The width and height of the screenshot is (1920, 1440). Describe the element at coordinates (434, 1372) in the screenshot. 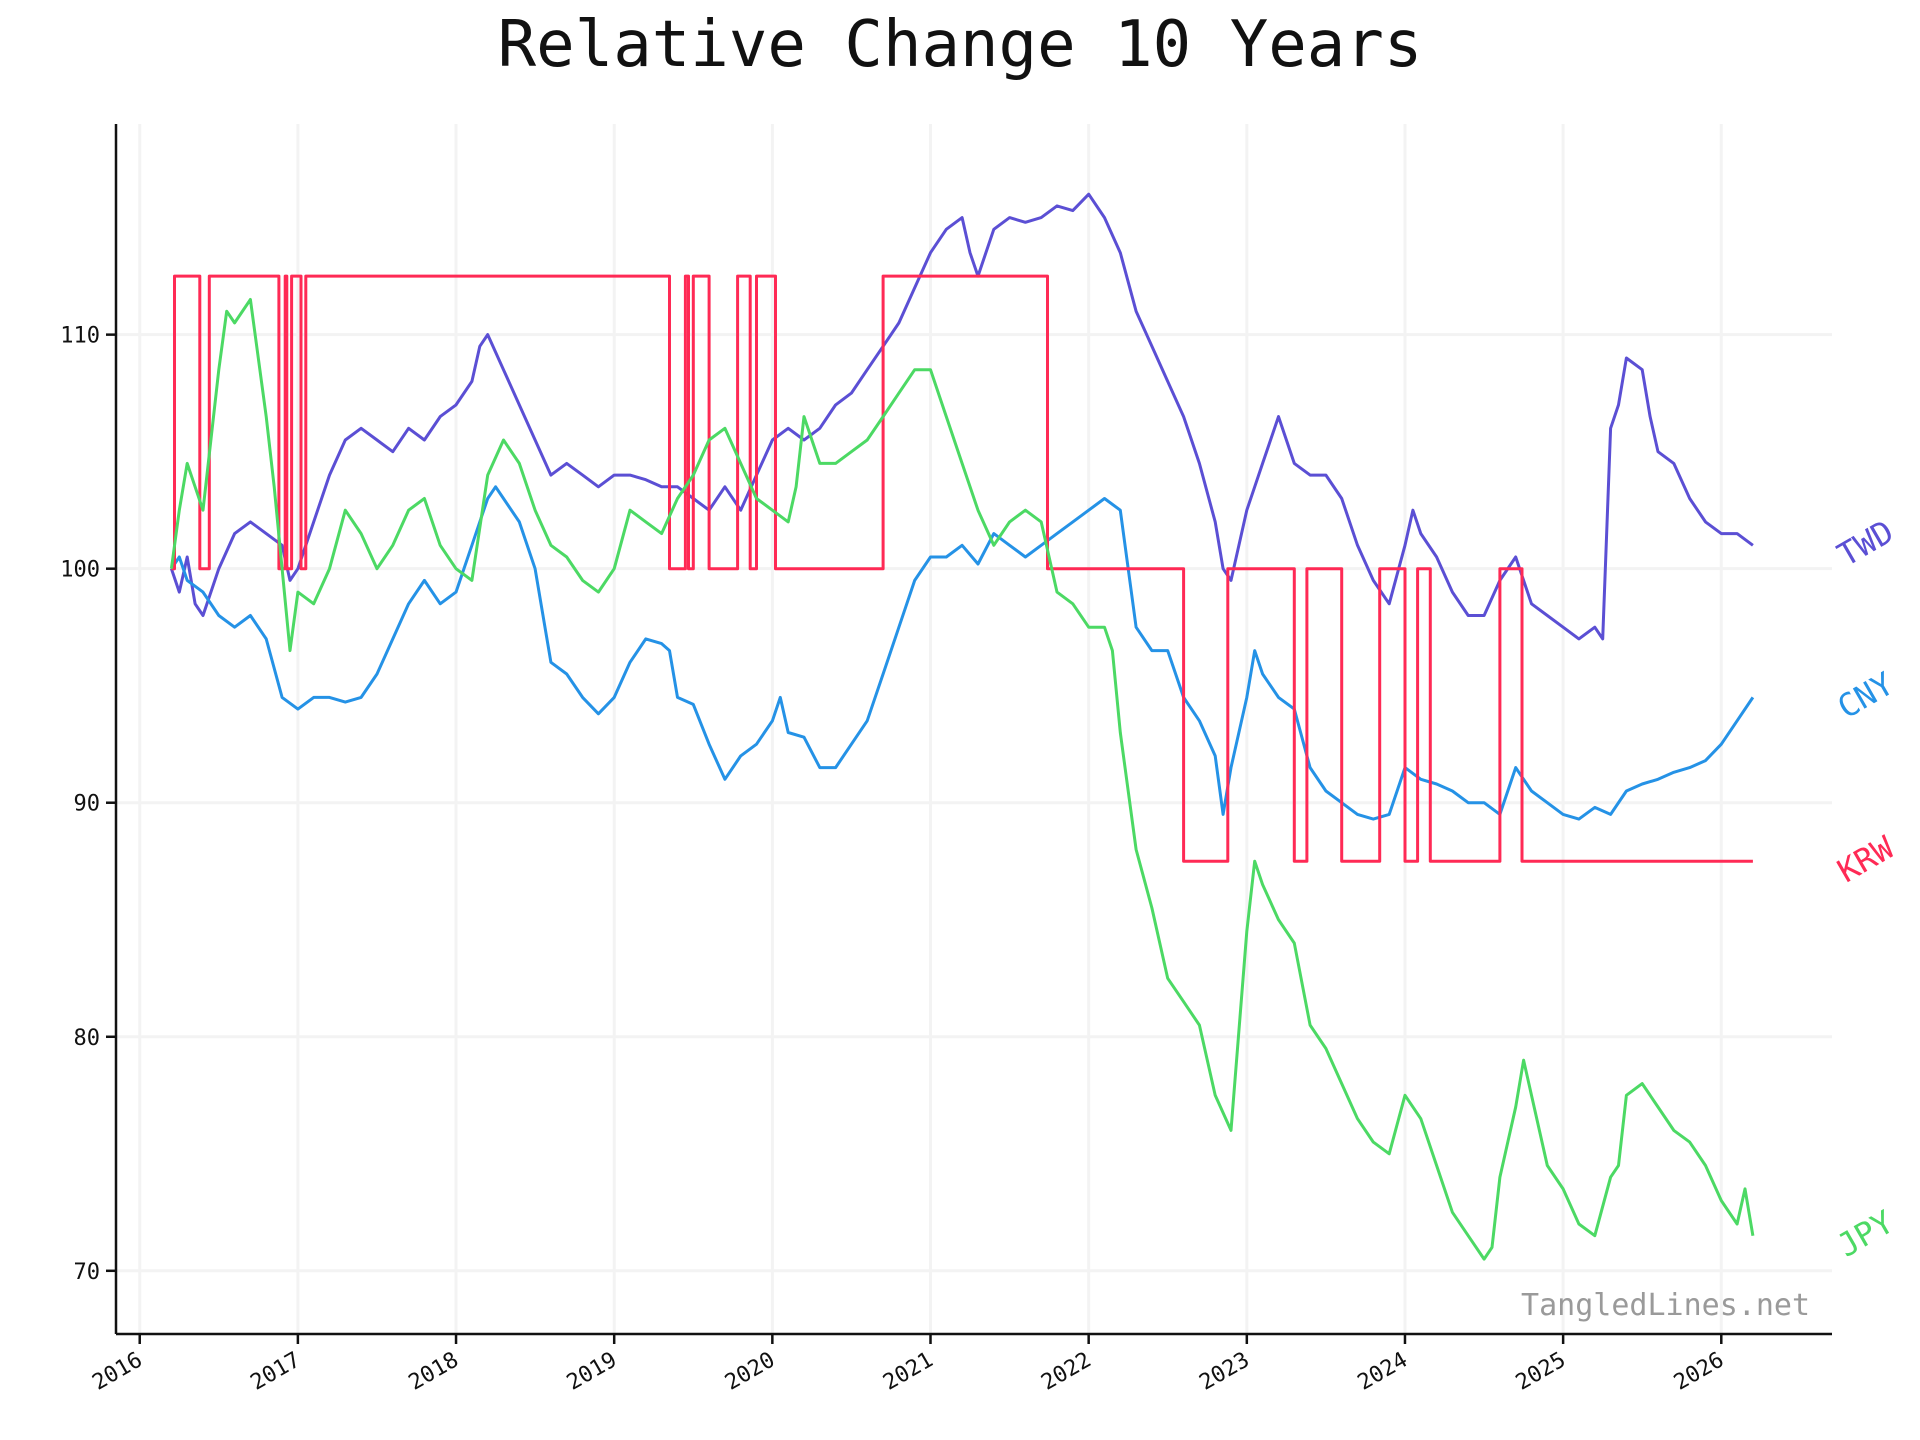

I see `x-tick-label: 2018` at that location.